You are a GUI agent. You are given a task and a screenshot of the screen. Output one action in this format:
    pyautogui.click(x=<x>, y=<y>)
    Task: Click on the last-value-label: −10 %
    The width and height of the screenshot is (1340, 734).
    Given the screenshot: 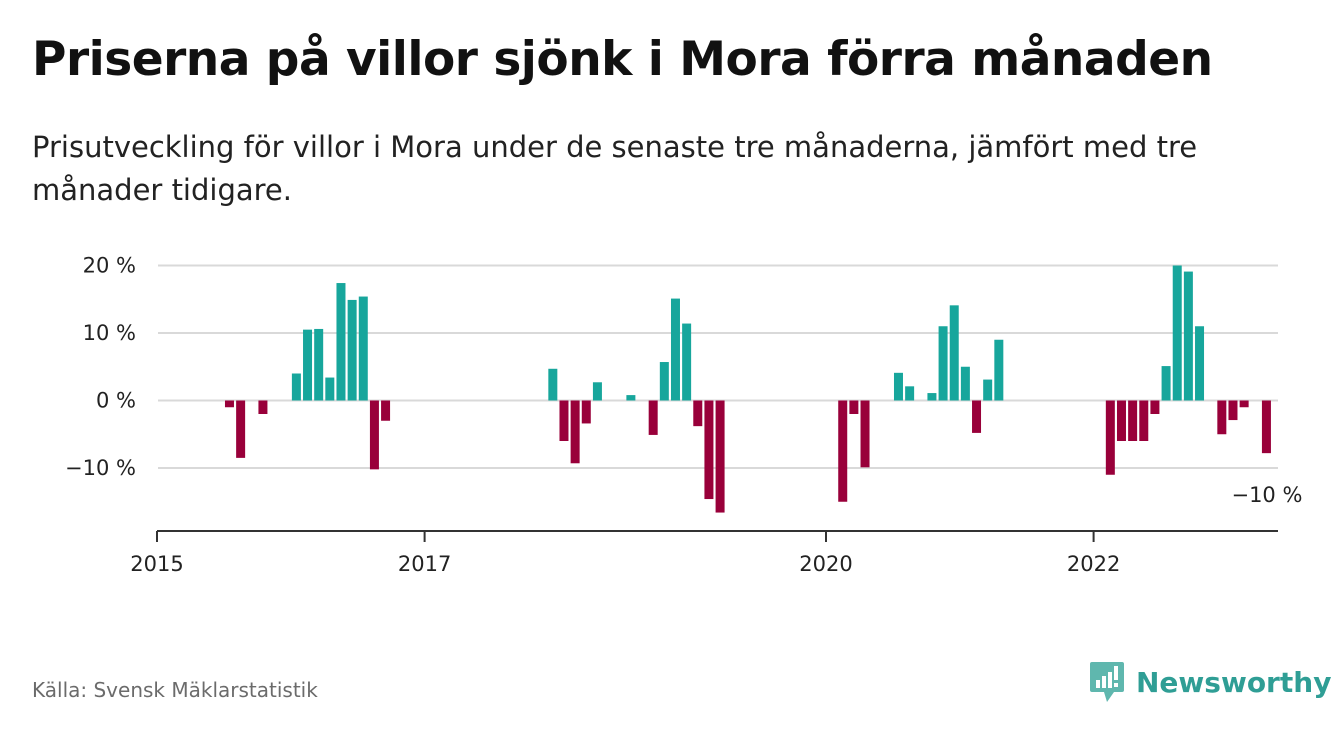 What is the action you would take?
    pyautogui.click(x=1266, y=495)
    